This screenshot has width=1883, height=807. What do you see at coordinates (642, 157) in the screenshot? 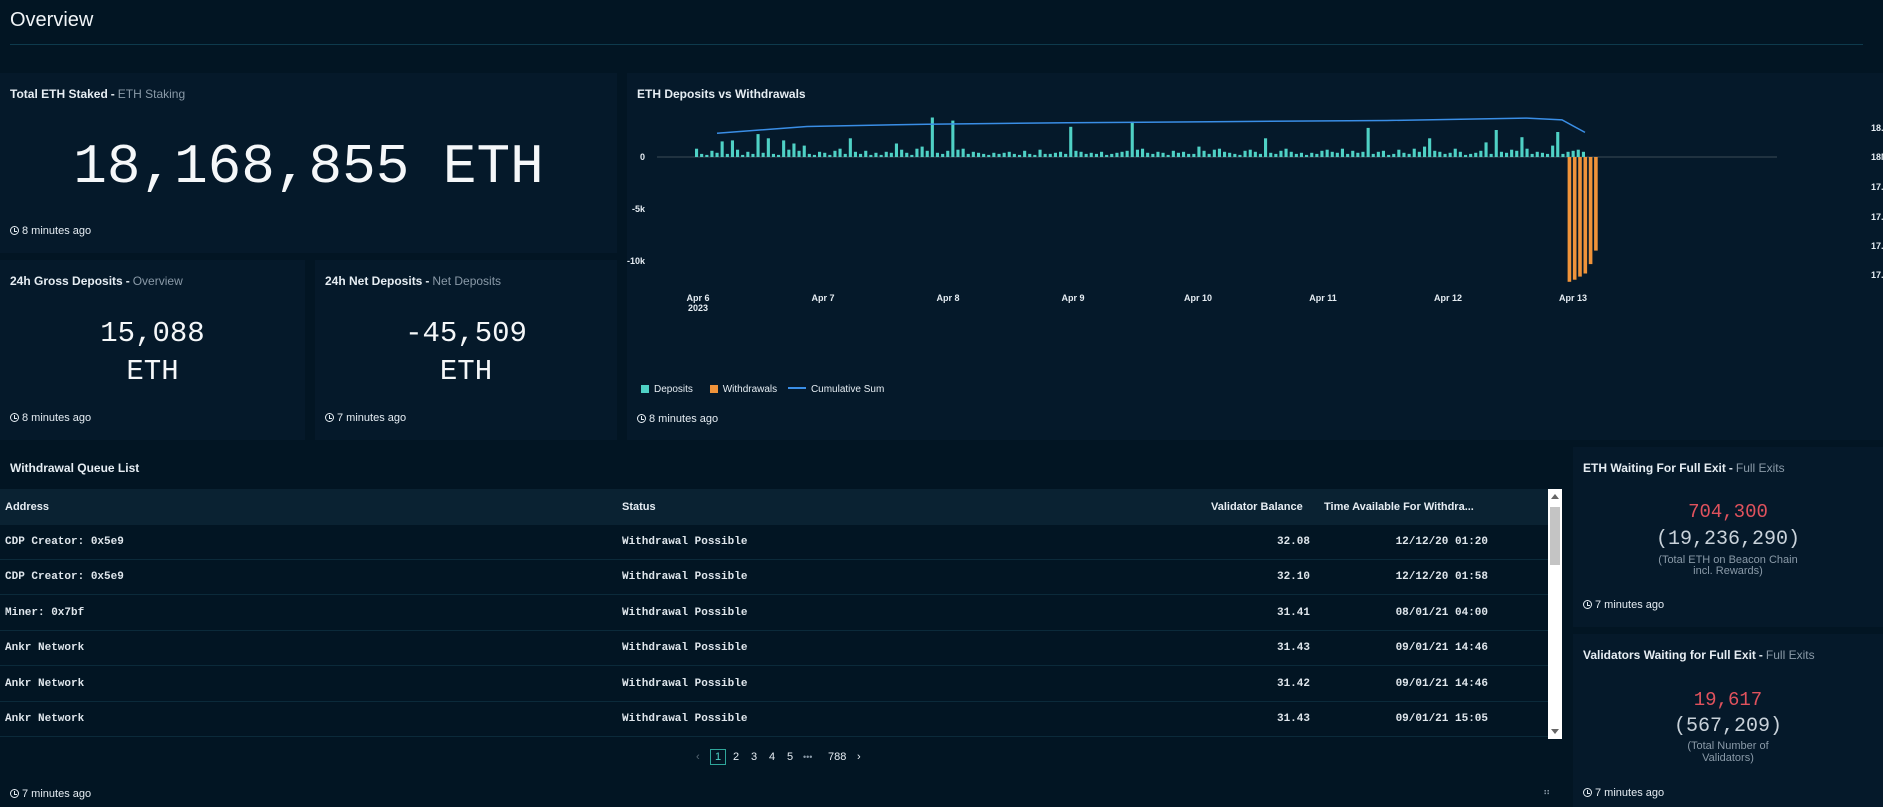
I see `left-axis-tick: 0` at bounding box center [642, 157].